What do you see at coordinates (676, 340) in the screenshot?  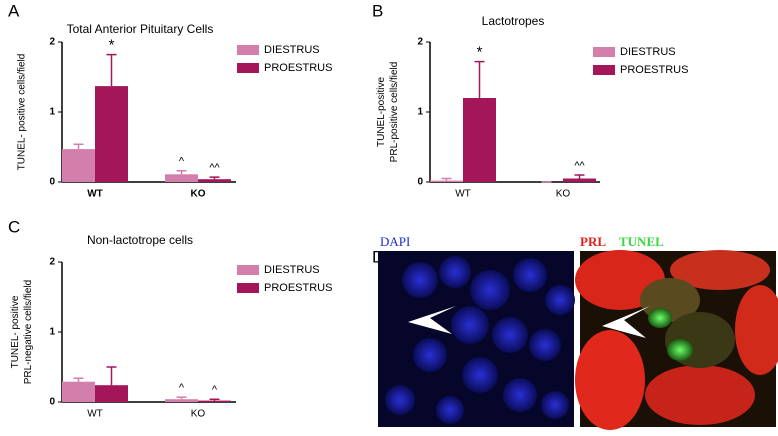 I see `prl-tunel-image` at bounding box center [676, 340].